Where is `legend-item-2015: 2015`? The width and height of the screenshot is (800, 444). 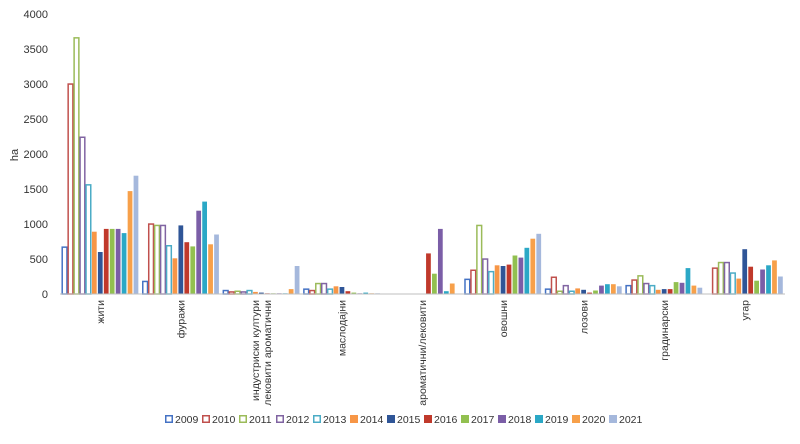 legend-item-2015: 2015 is located at coordinates (404, 420).